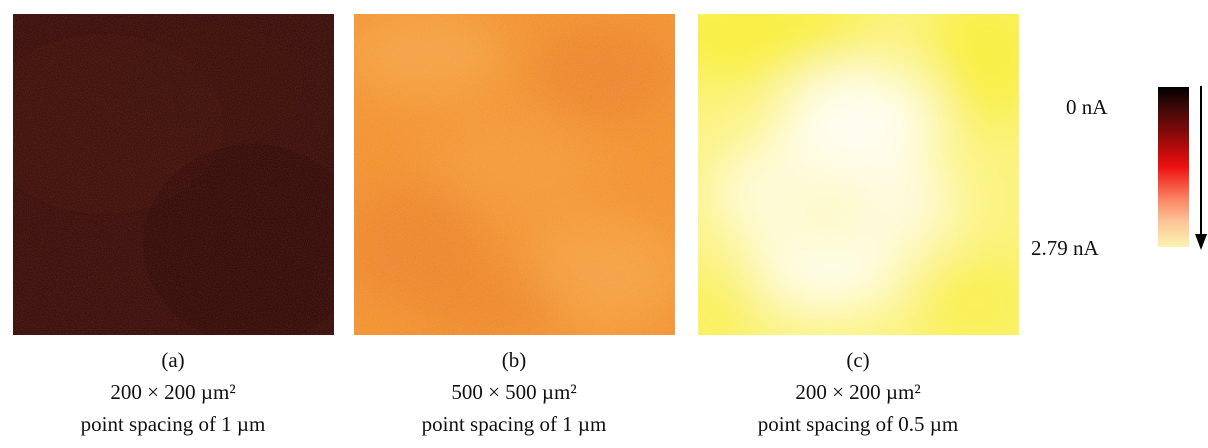 The height and width of the screenshot is (448, 1208). I want to click on cropped-header-text, so click(604, 4).